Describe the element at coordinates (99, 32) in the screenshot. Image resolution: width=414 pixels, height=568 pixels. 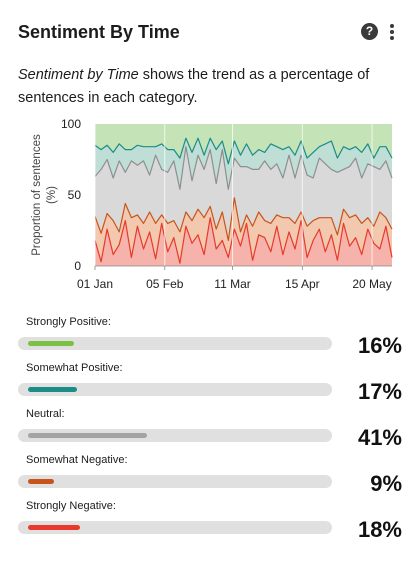
I see `card-title: Sentiment By Time` at that location.